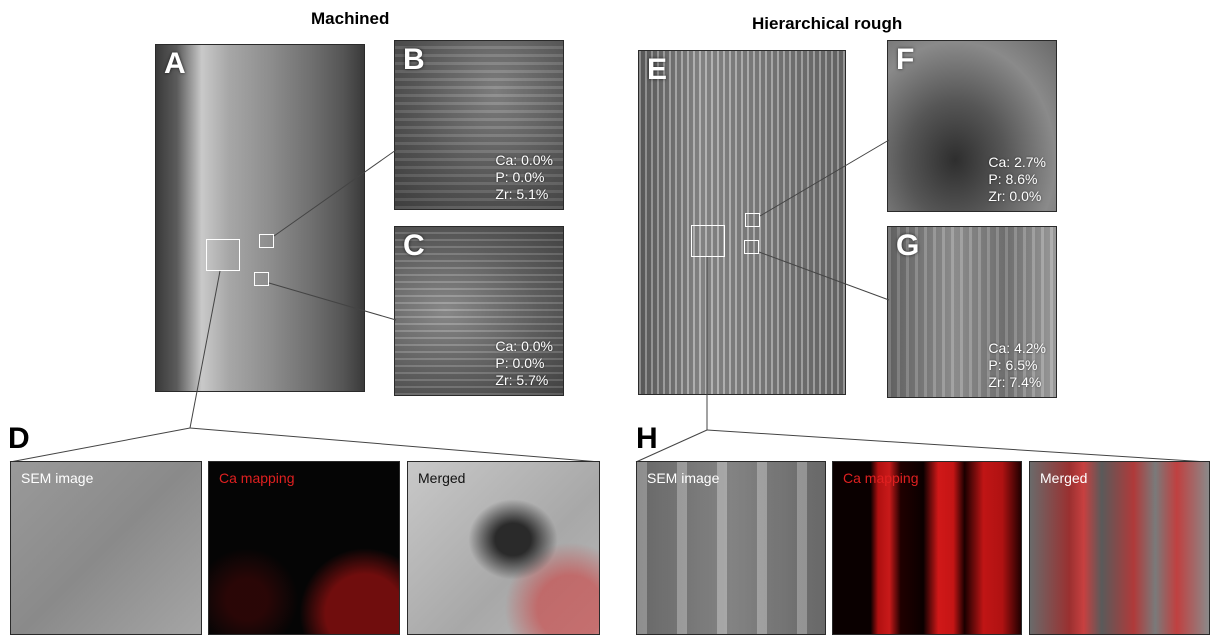 Image resolution: width=1210 pixels, height=635 pixels. Describe the element at coordinates (647, 438) in the screenshot. I see `panel-letter-h: H` at that location.